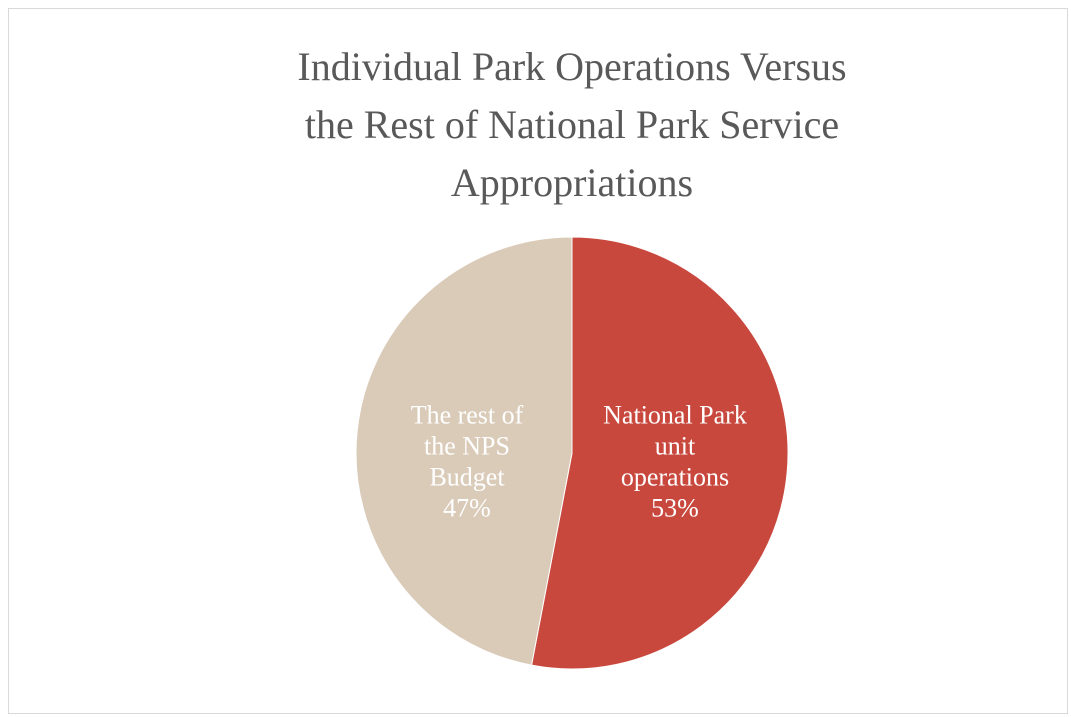 This screenshot has height=717, width=1071. What do you see at coordinates (675, 508) in the screenshot?
I see `slice-percent-label: 53%` at bounding box center [675, 508].